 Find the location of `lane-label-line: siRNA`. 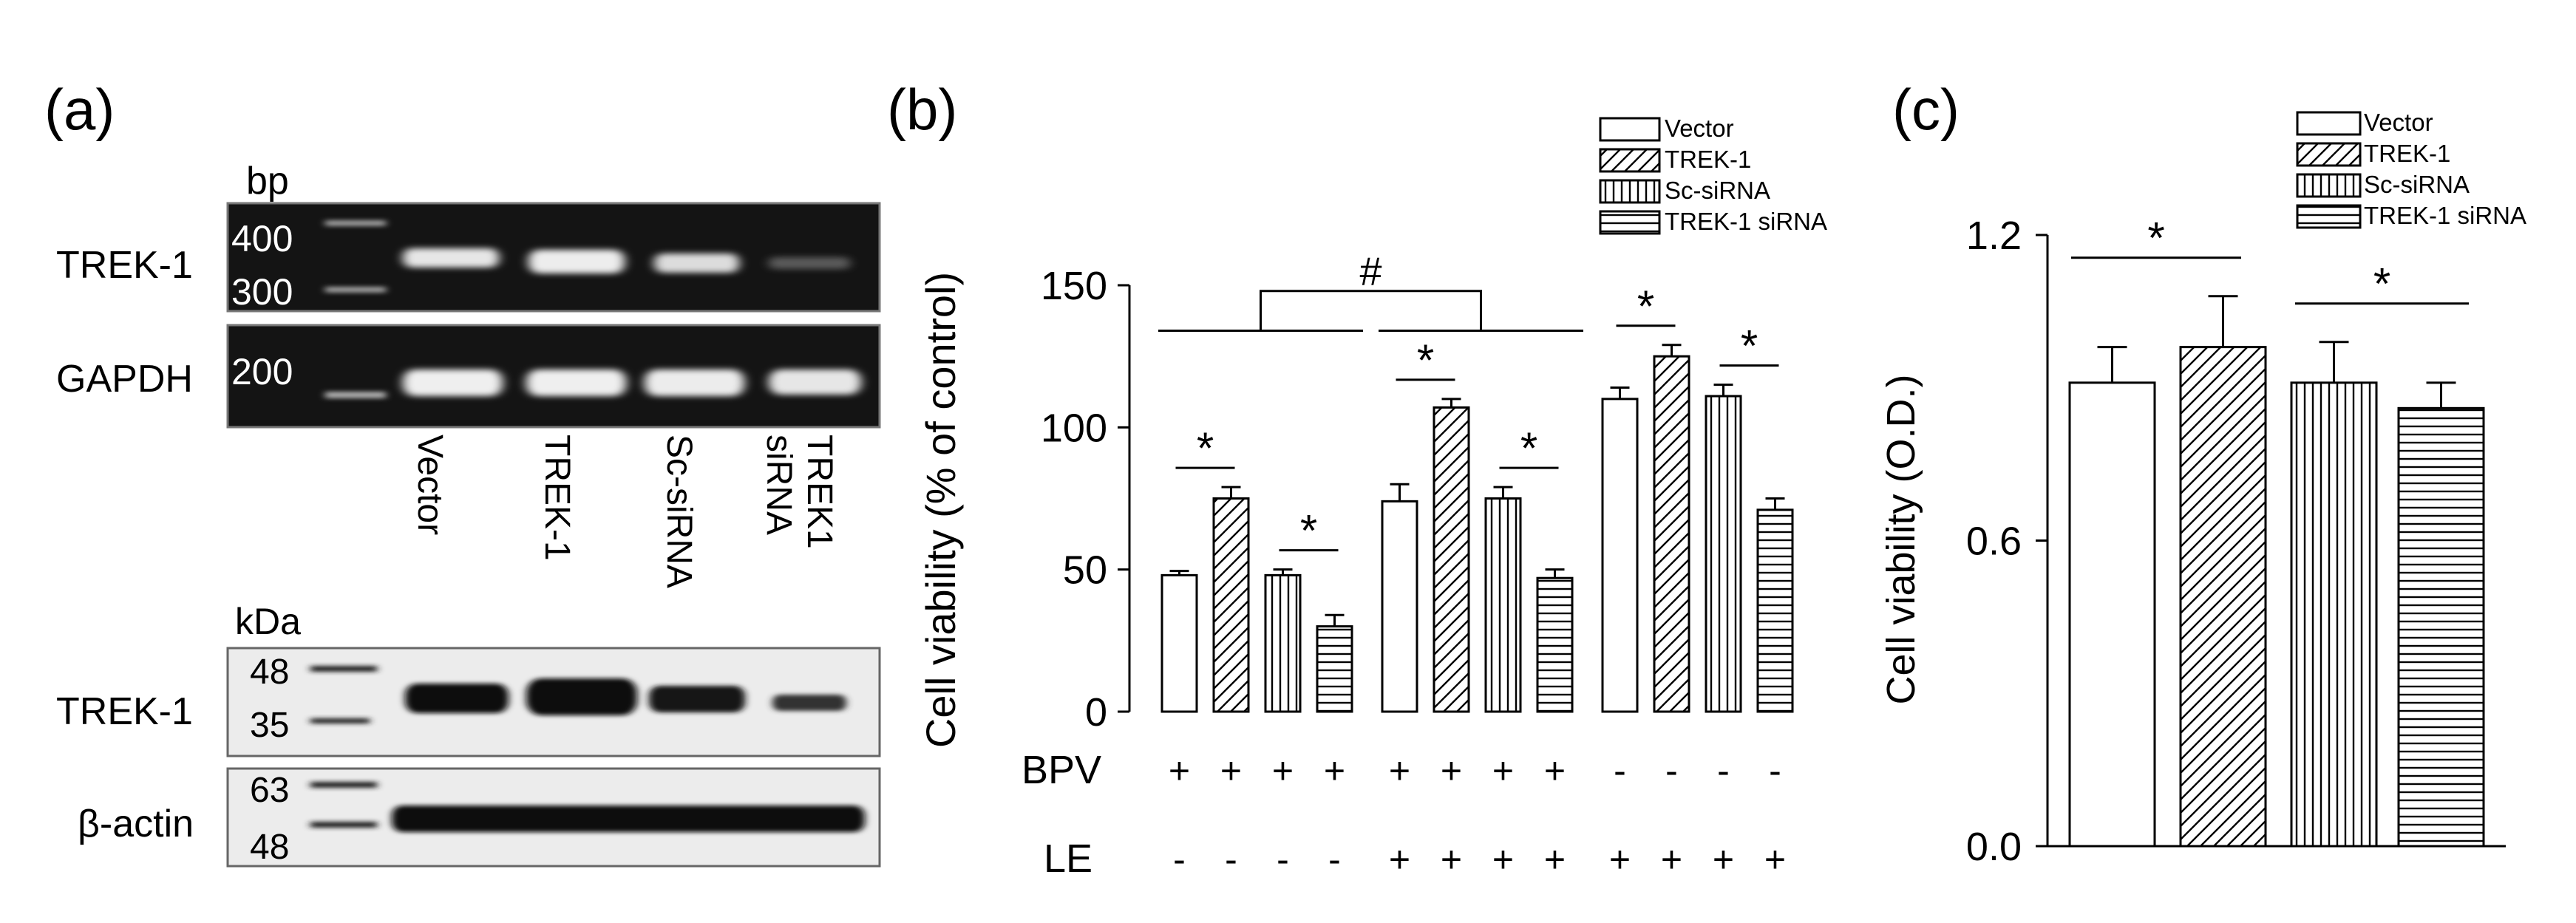

lane-label-line: siRNA is located at coordinates (778, 485).